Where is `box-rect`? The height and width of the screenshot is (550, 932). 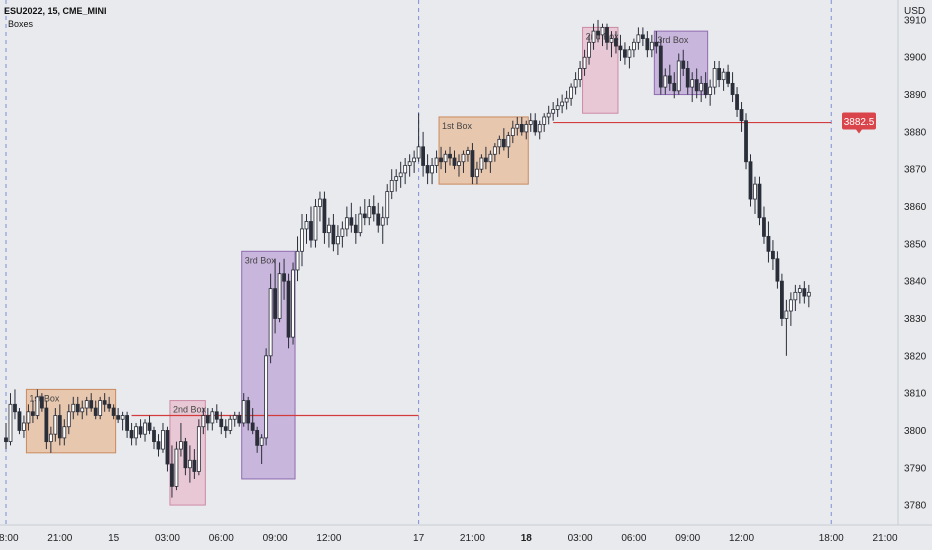 box-rect is located at coordinates (268, 365).